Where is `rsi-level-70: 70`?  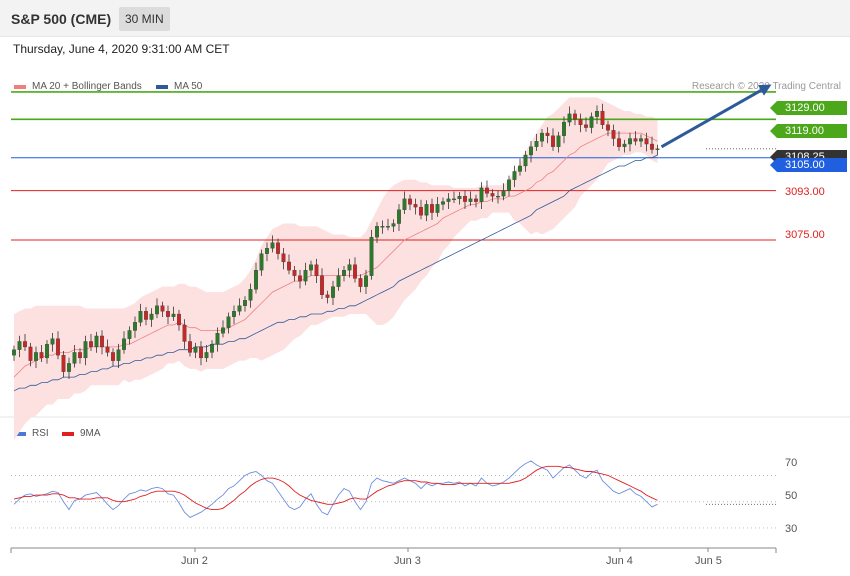
rsi-level-70: 70 is located at coordinates (791, 463).